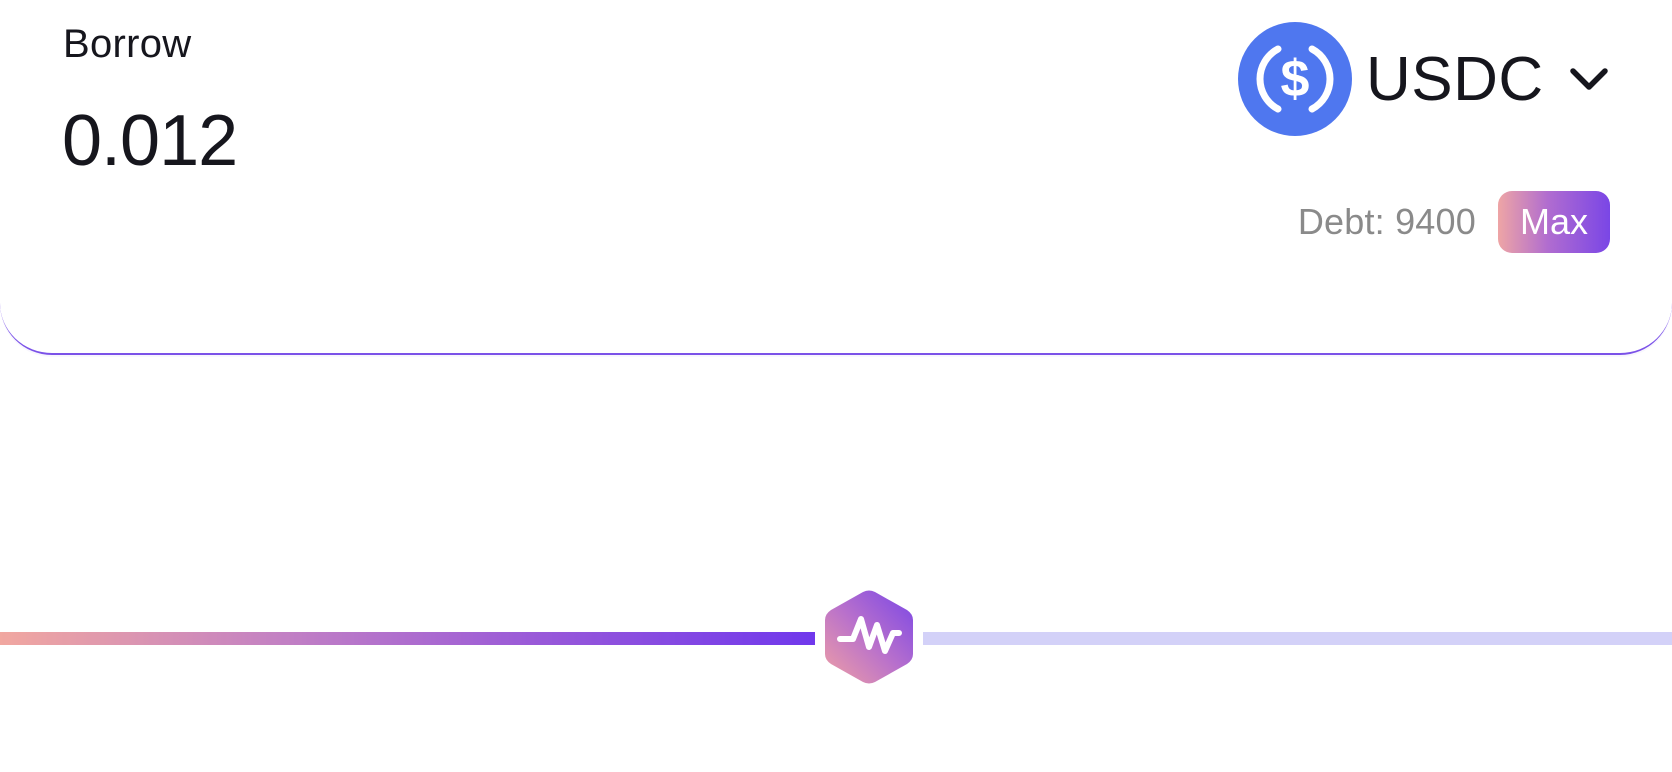  What do you see at coordinates (1297, 638) in the screenshot?
I see `slider-track-empty` at bounding box center [1297, 638].